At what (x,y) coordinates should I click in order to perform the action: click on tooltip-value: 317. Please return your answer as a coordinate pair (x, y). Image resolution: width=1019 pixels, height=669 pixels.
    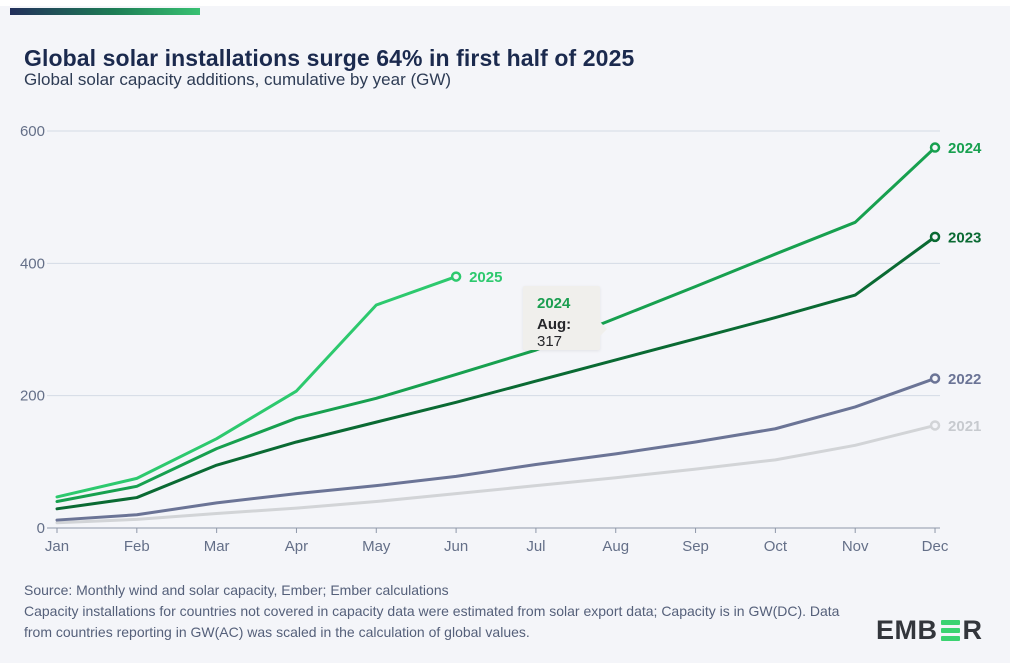
    Looking at the image, I should click on (550, 341).